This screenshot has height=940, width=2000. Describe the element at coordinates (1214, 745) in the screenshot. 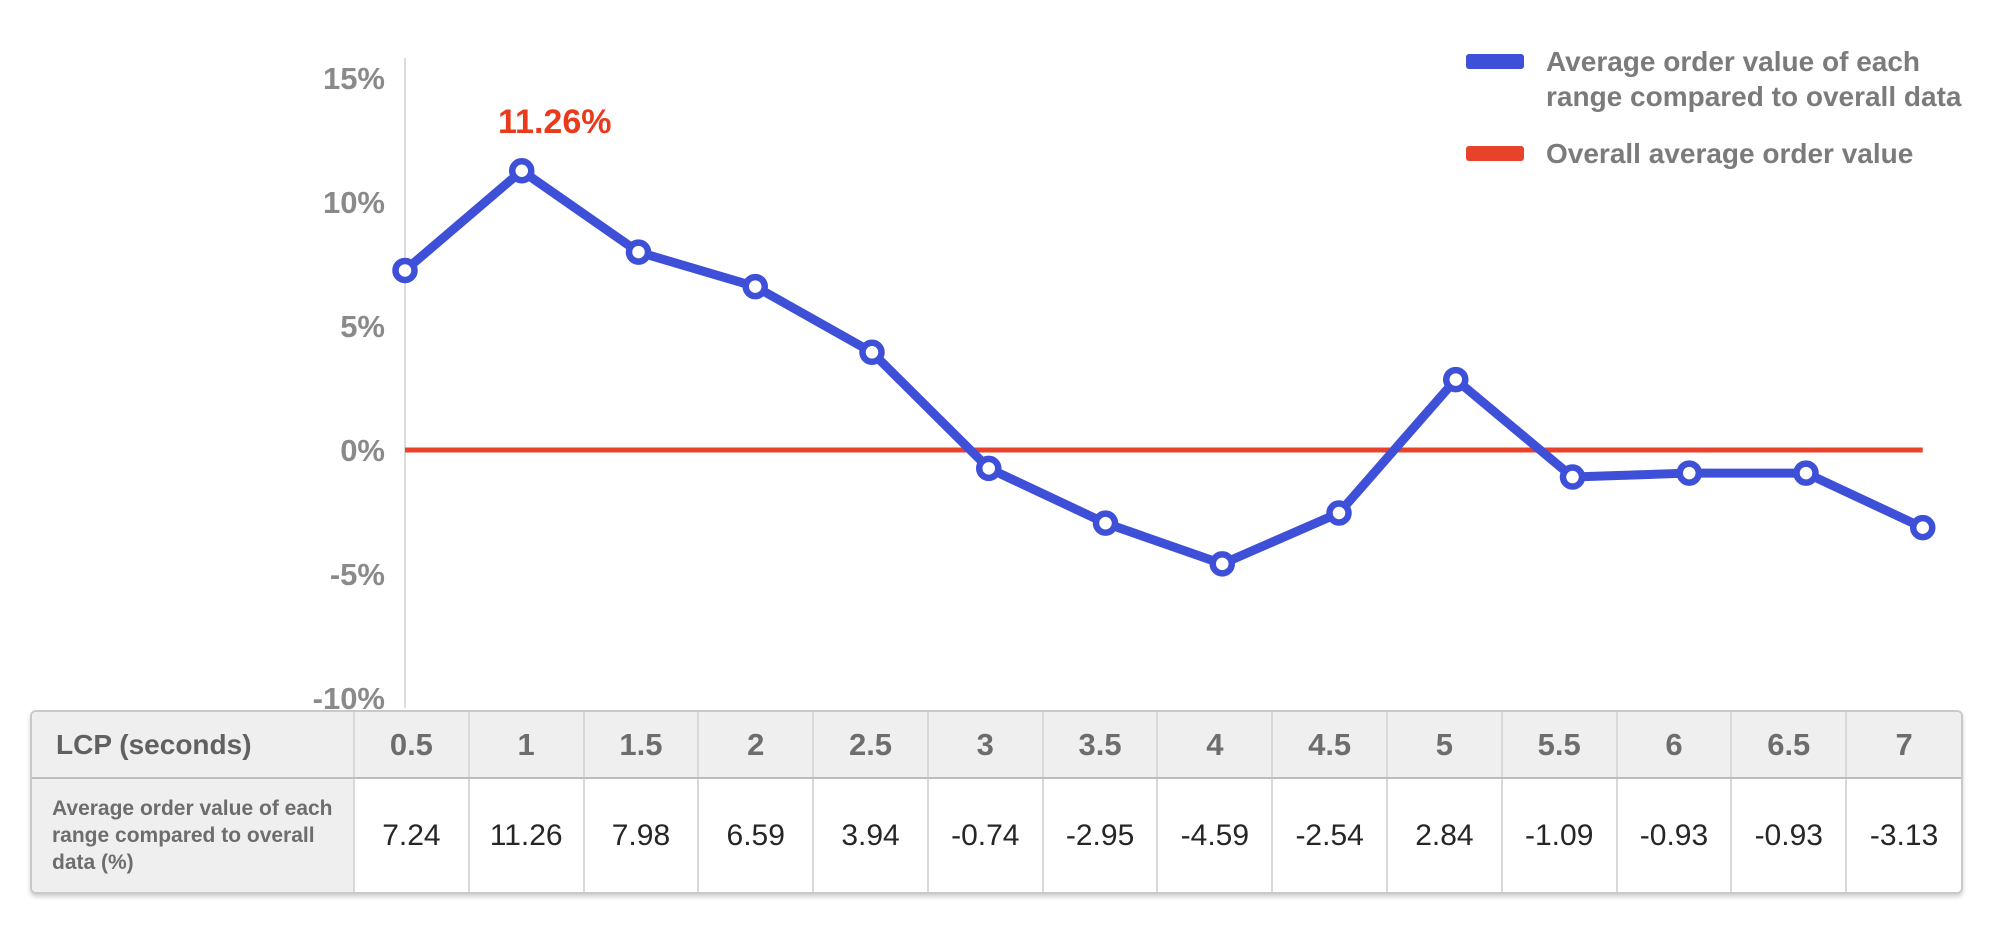

I see `table-col-header: 4` at that location.